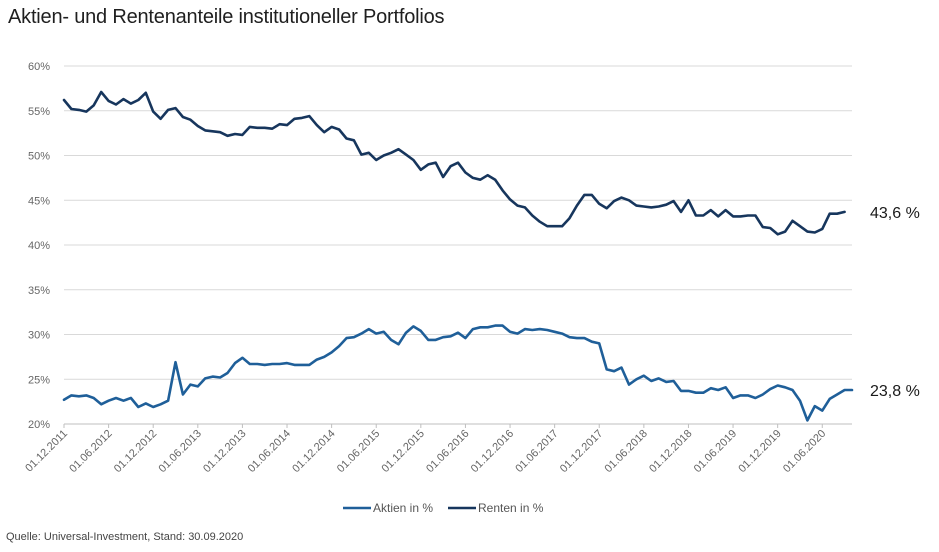  Describe the element at coordinates (269, 451) in the screenshot. I see `x-tick-label: 01.06.2014` at that location.